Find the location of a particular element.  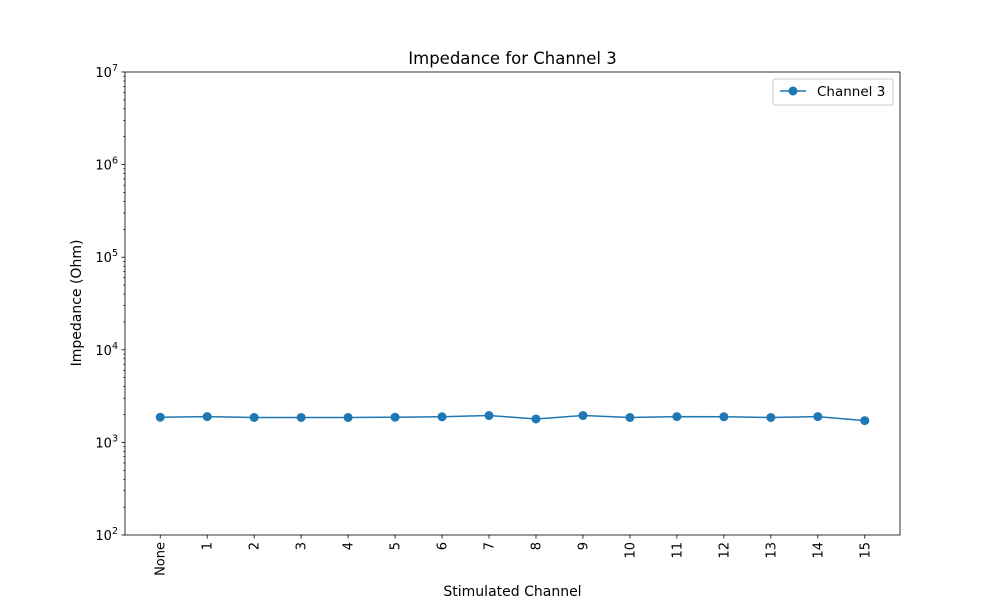

x-tick-label: 11 is located at coordinates (677, 550).